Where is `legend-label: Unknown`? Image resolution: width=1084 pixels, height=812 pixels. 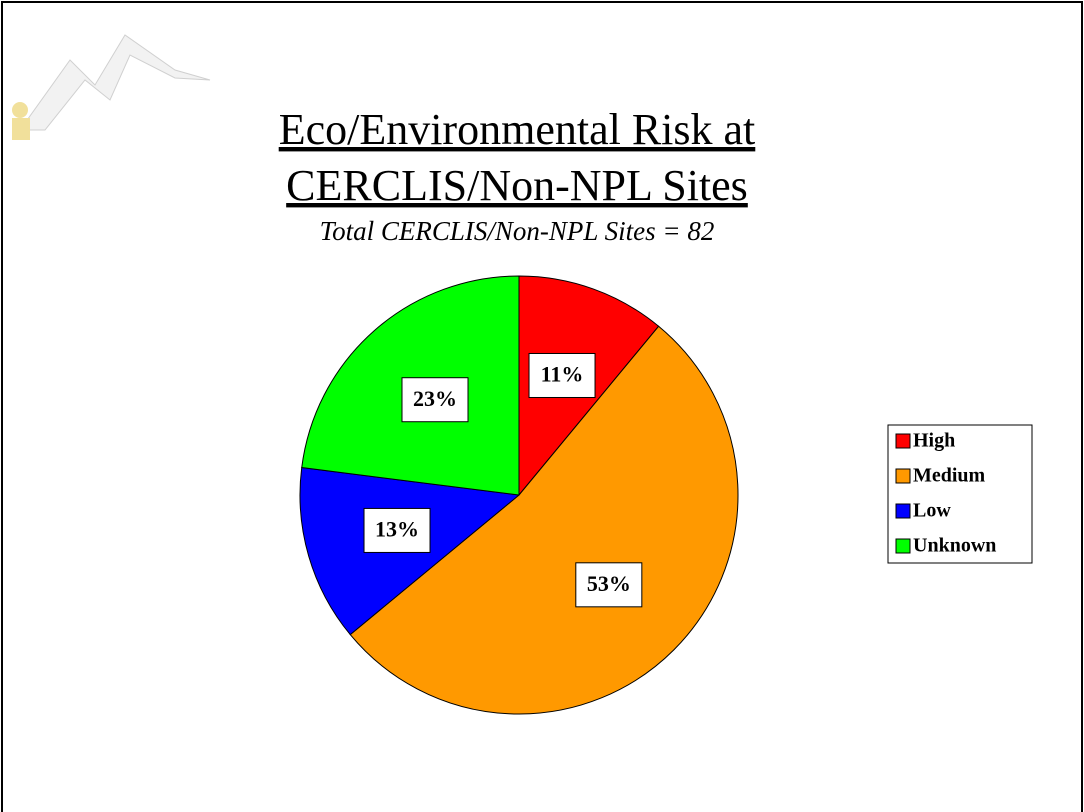
legend-label: Unknown is located at coordinates (954, 546).